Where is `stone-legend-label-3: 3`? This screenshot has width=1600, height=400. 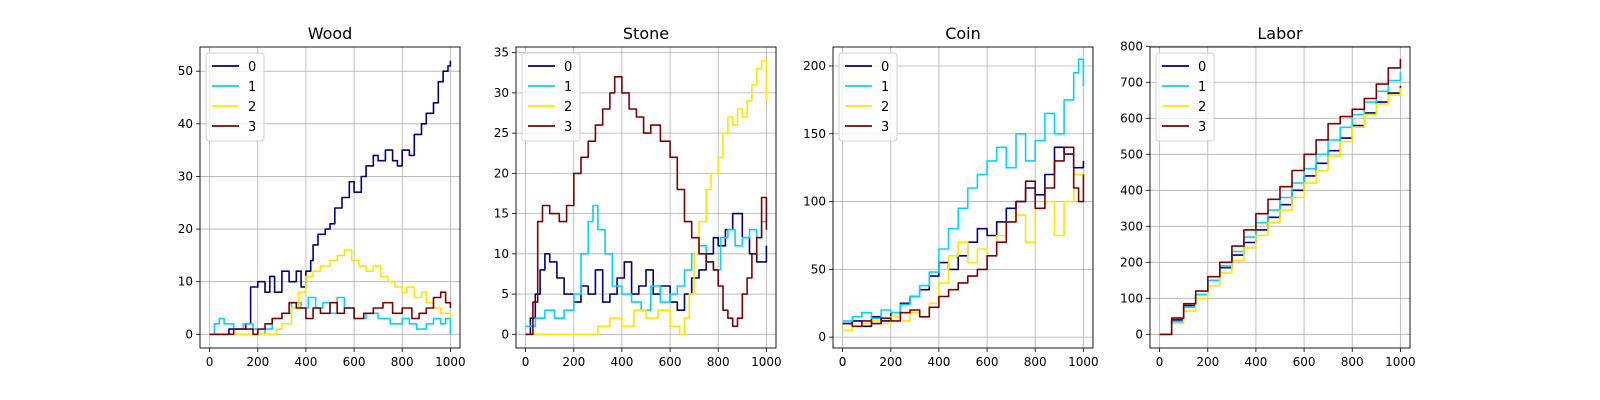
stone-legend-label-3: 3 is located at coordinates (568, 127).